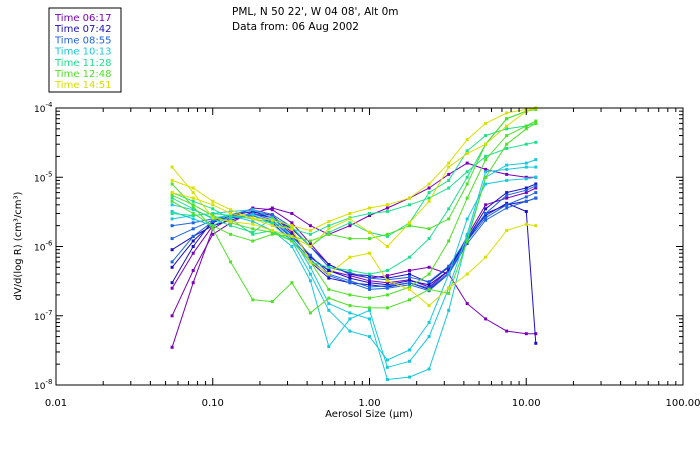 Image resolution: width=700 pixels, height=450 pixels. What do you see at coordinates (48, 174) in the screenshot?
I see `y-tick-exponent: -5` at bounding box center [48, 174].